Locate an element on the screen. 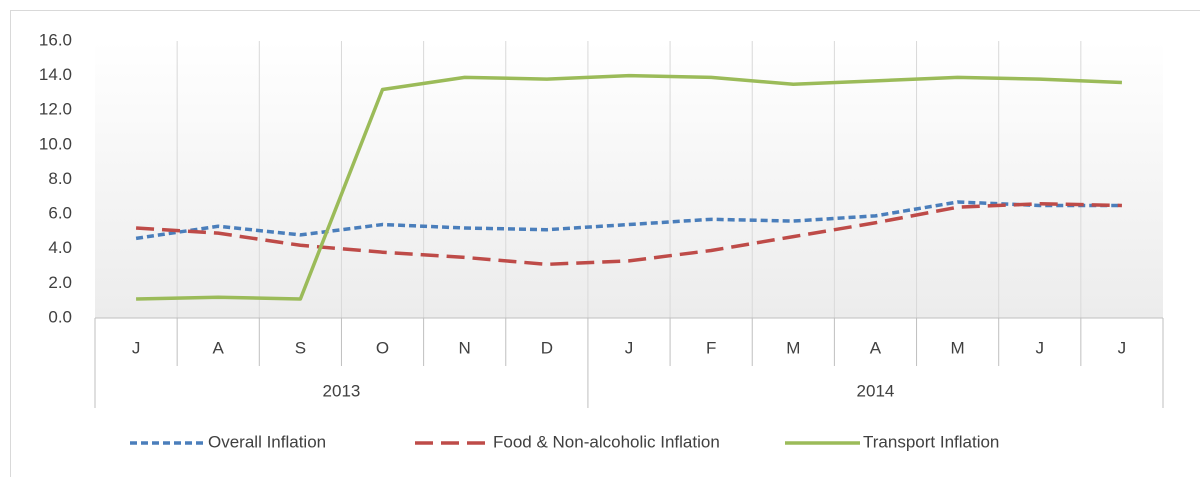 This screenshot has width=1200, height=477. x-tick-label: S is located at coordinates (300, 347).